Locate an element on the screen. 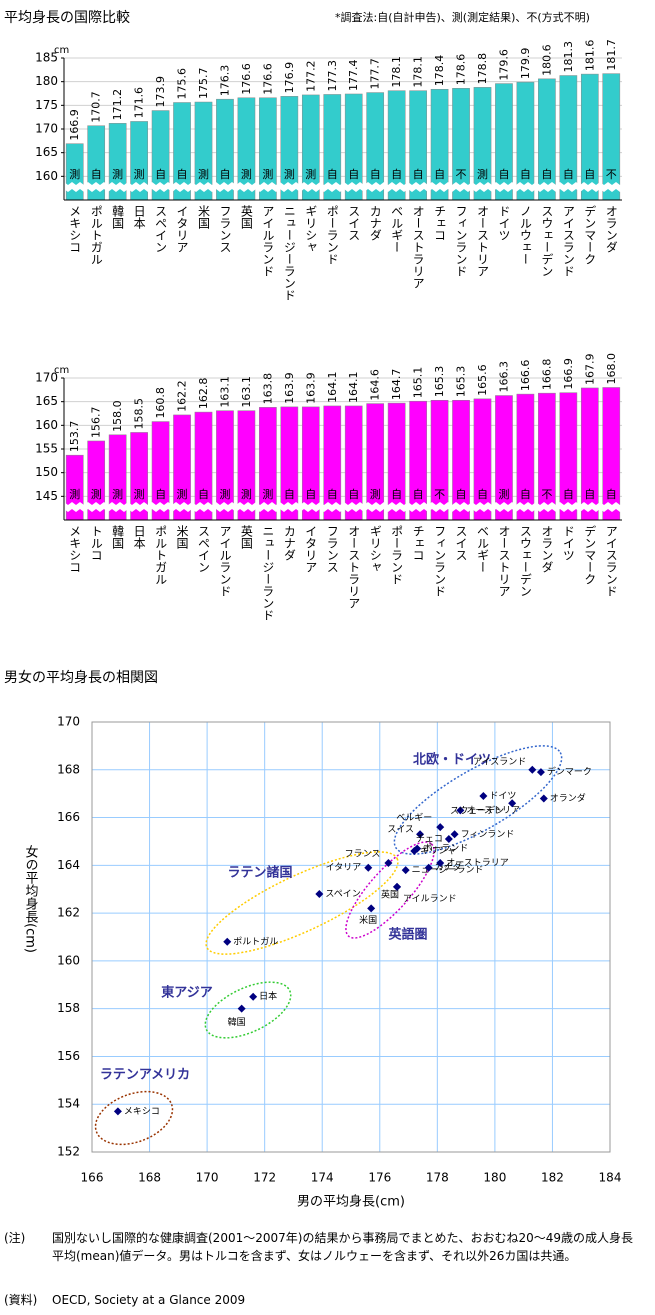 This screenshot has width=655, height=1315. point-label: 米国 is located at coordinates (368, 920).